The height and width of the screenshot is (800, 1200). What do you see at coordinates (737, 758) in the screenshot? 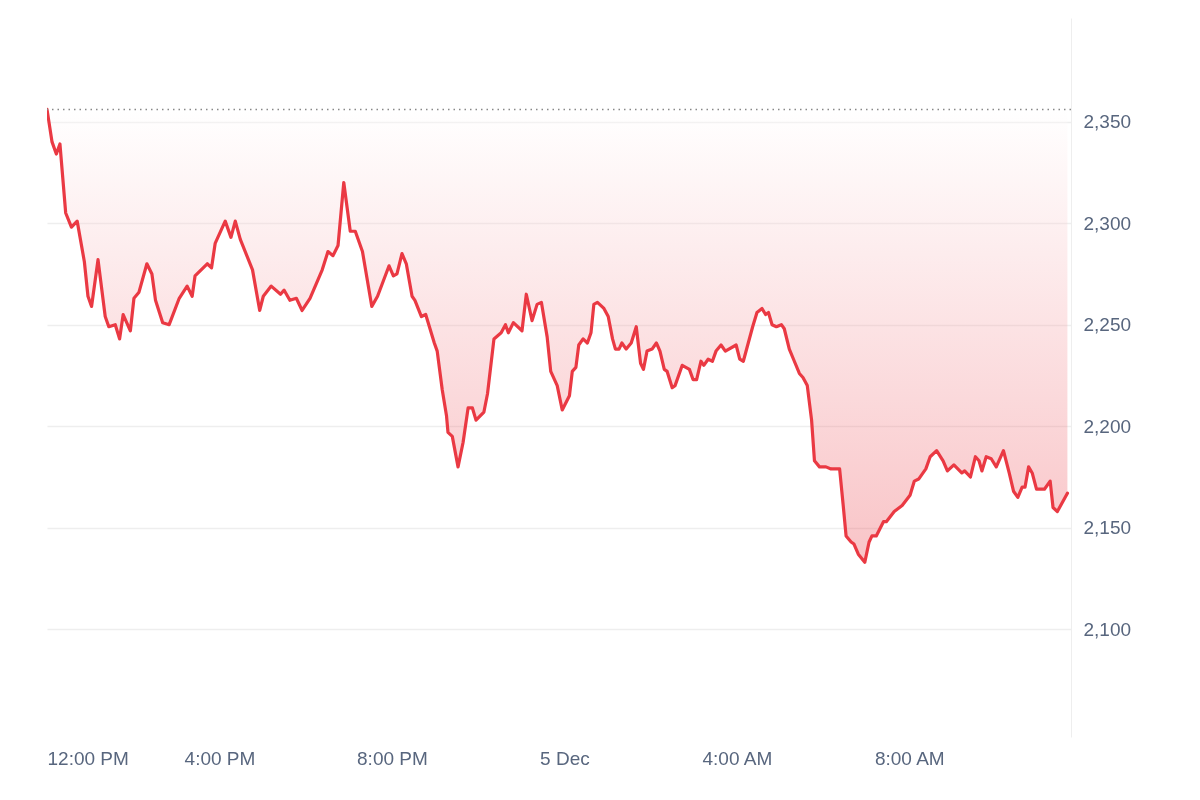
I see `x-tick-label: 4:00 AM` at bounding box center [737, 758].